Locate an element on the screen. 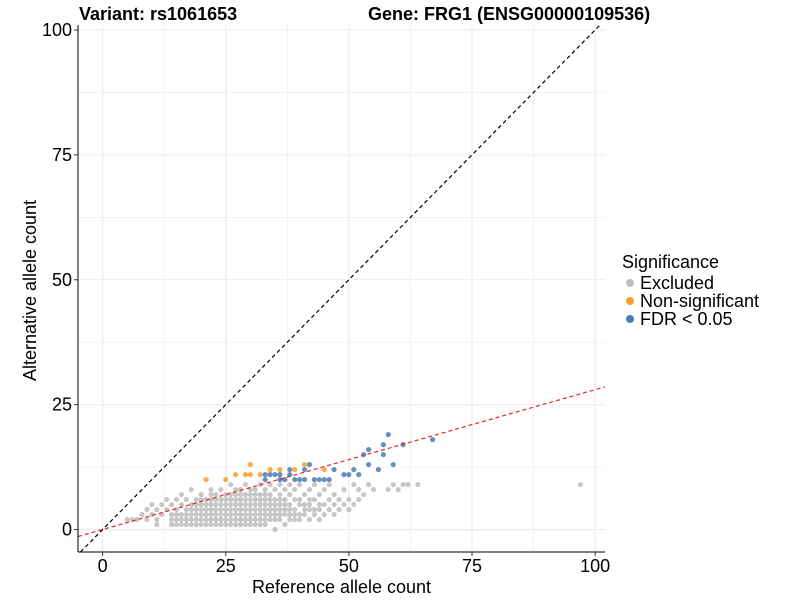 The image size is (800, 600). legend-item-fdr: FDR < 0.05 is located at coordinates (690, 318).